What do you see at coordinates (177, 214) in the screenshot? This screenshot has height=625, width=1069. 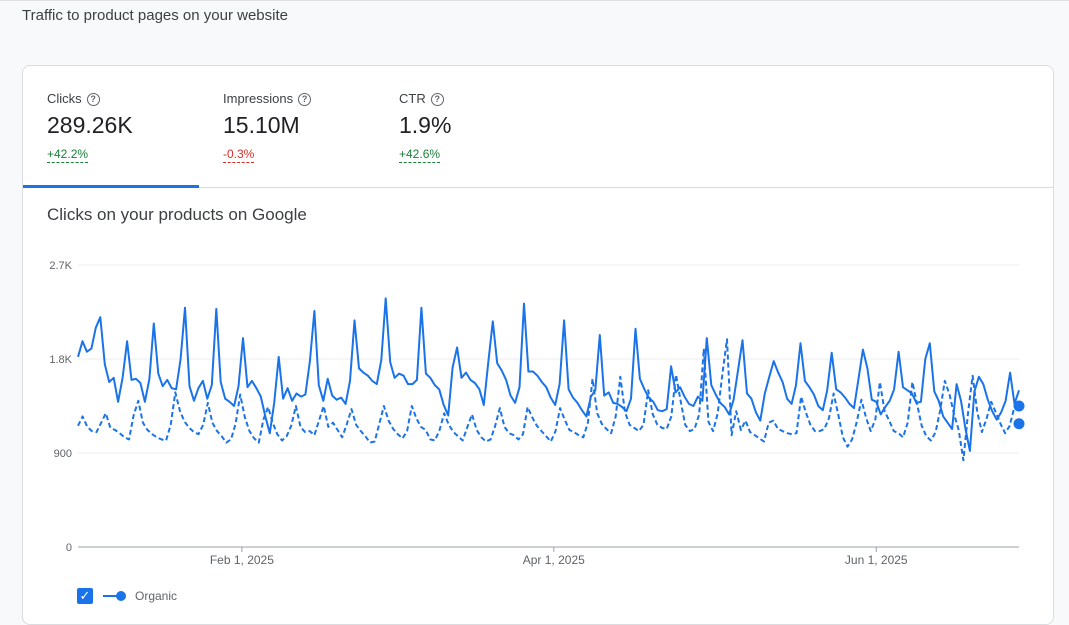 I see `chart-title: Clicks on your products on Google` at bounding box center [177, 214].